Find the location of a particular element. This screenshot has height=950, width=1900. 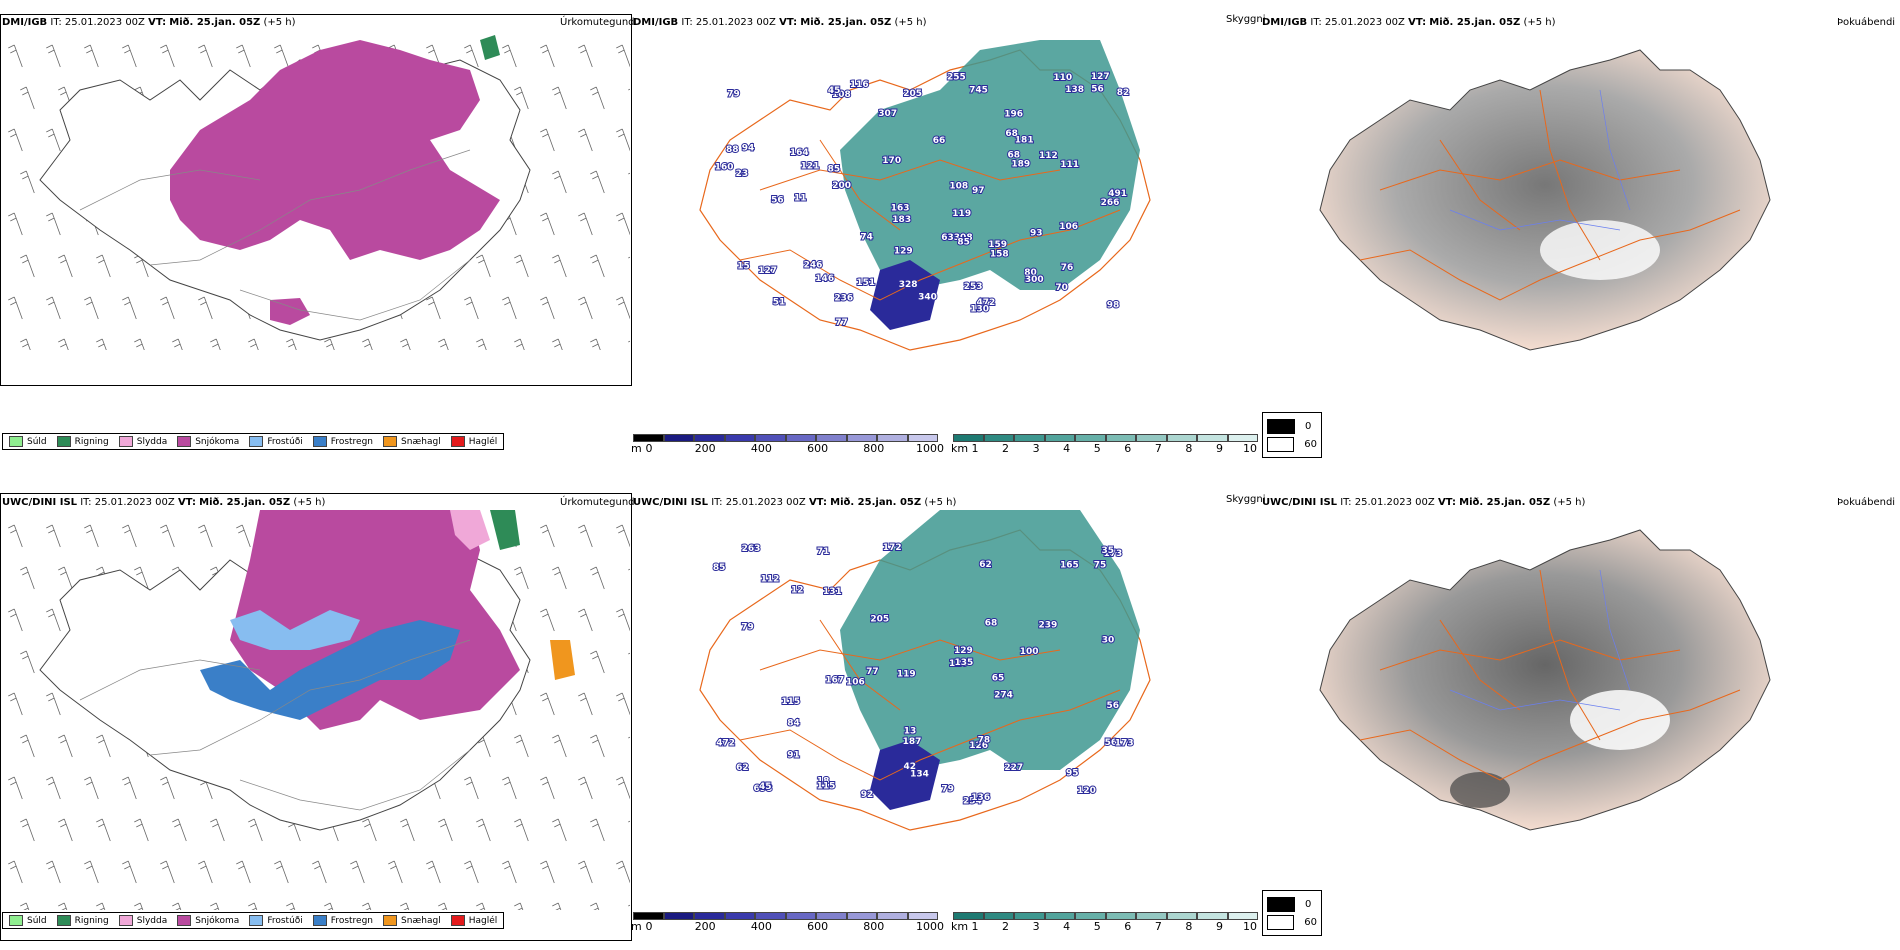

legend-item: Snæhagl is located at coordinates (412, 920).